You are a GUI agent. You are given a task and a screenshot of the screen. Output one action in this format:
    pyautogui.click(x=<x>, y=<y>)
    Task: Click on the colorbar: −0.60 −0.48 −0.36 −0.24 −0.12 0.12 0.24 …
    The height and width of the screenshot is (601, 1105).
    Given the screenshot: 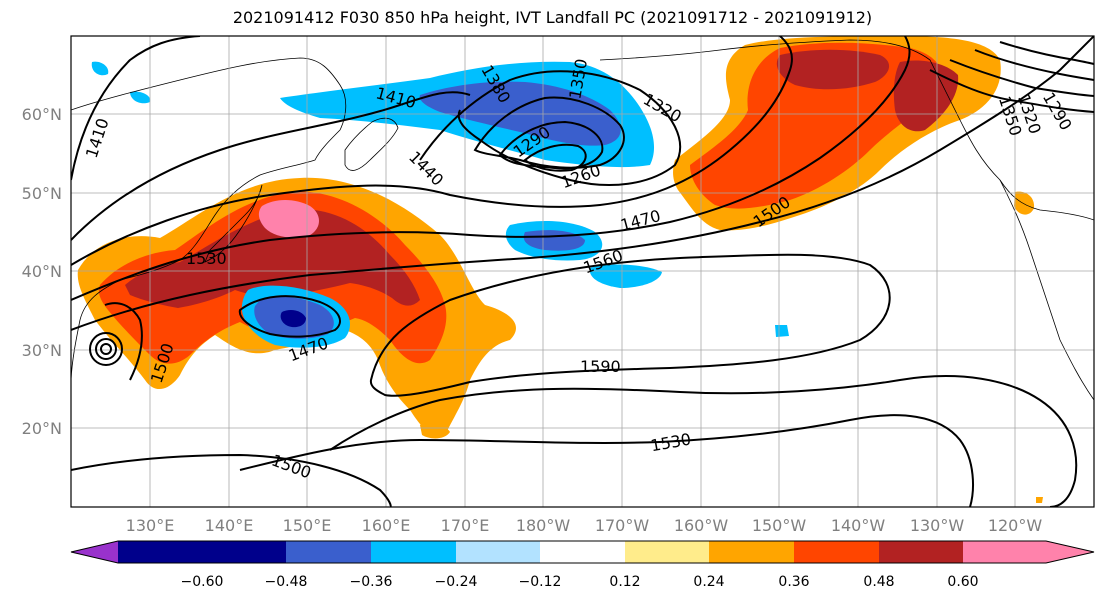 What is the action you would take?
    pyautogui.click(x=582, y=565)
    